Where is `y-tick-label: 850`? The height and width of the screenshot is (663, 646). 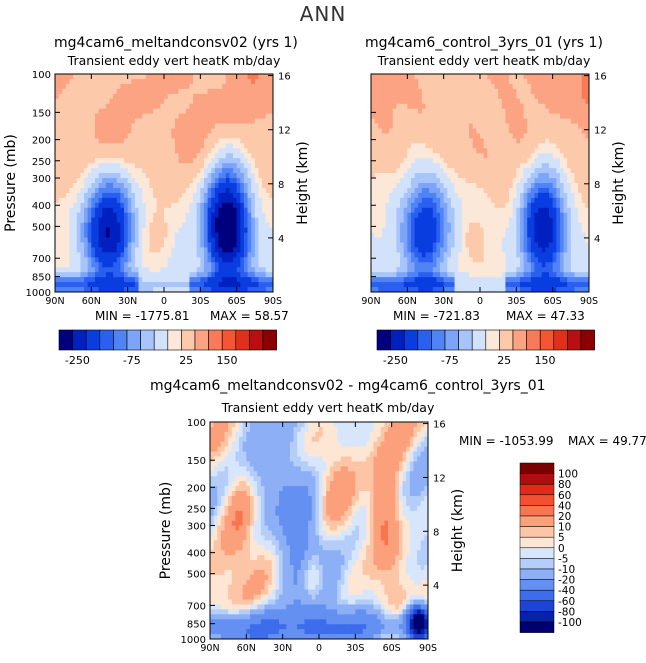
y-tick-label: 850 is located at coordinates (41, 278).